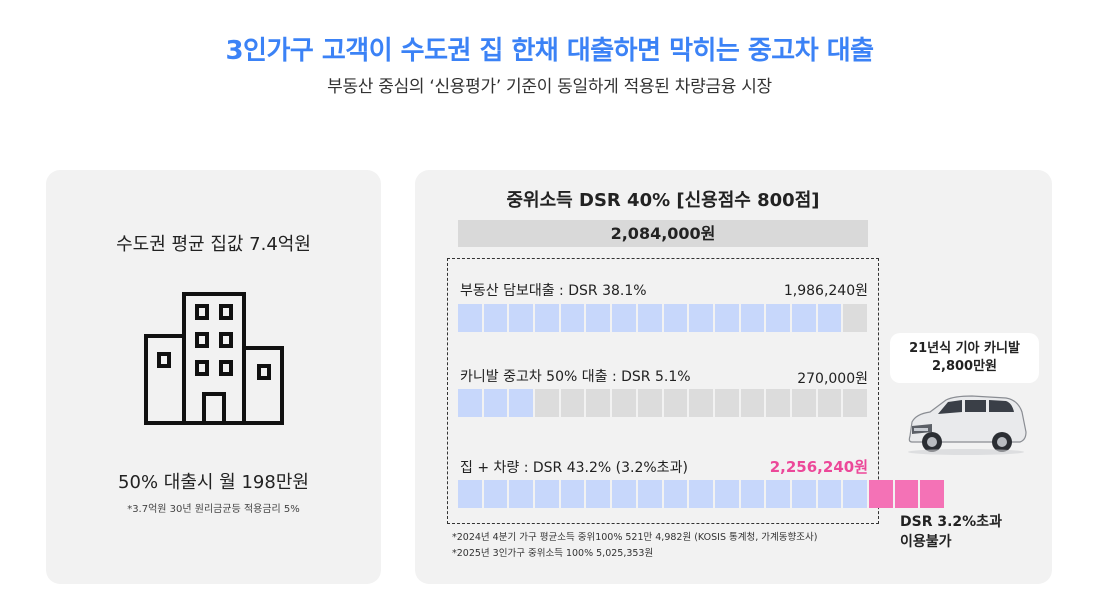 The height and width of the screenshot is (611, 1099). What do you see at coordinates (553, 553) in the screenshot?
I see `footnote-2: *2025년 3인가구 중위소득 100% 5,025,353원` at bounding box center [553, 553].